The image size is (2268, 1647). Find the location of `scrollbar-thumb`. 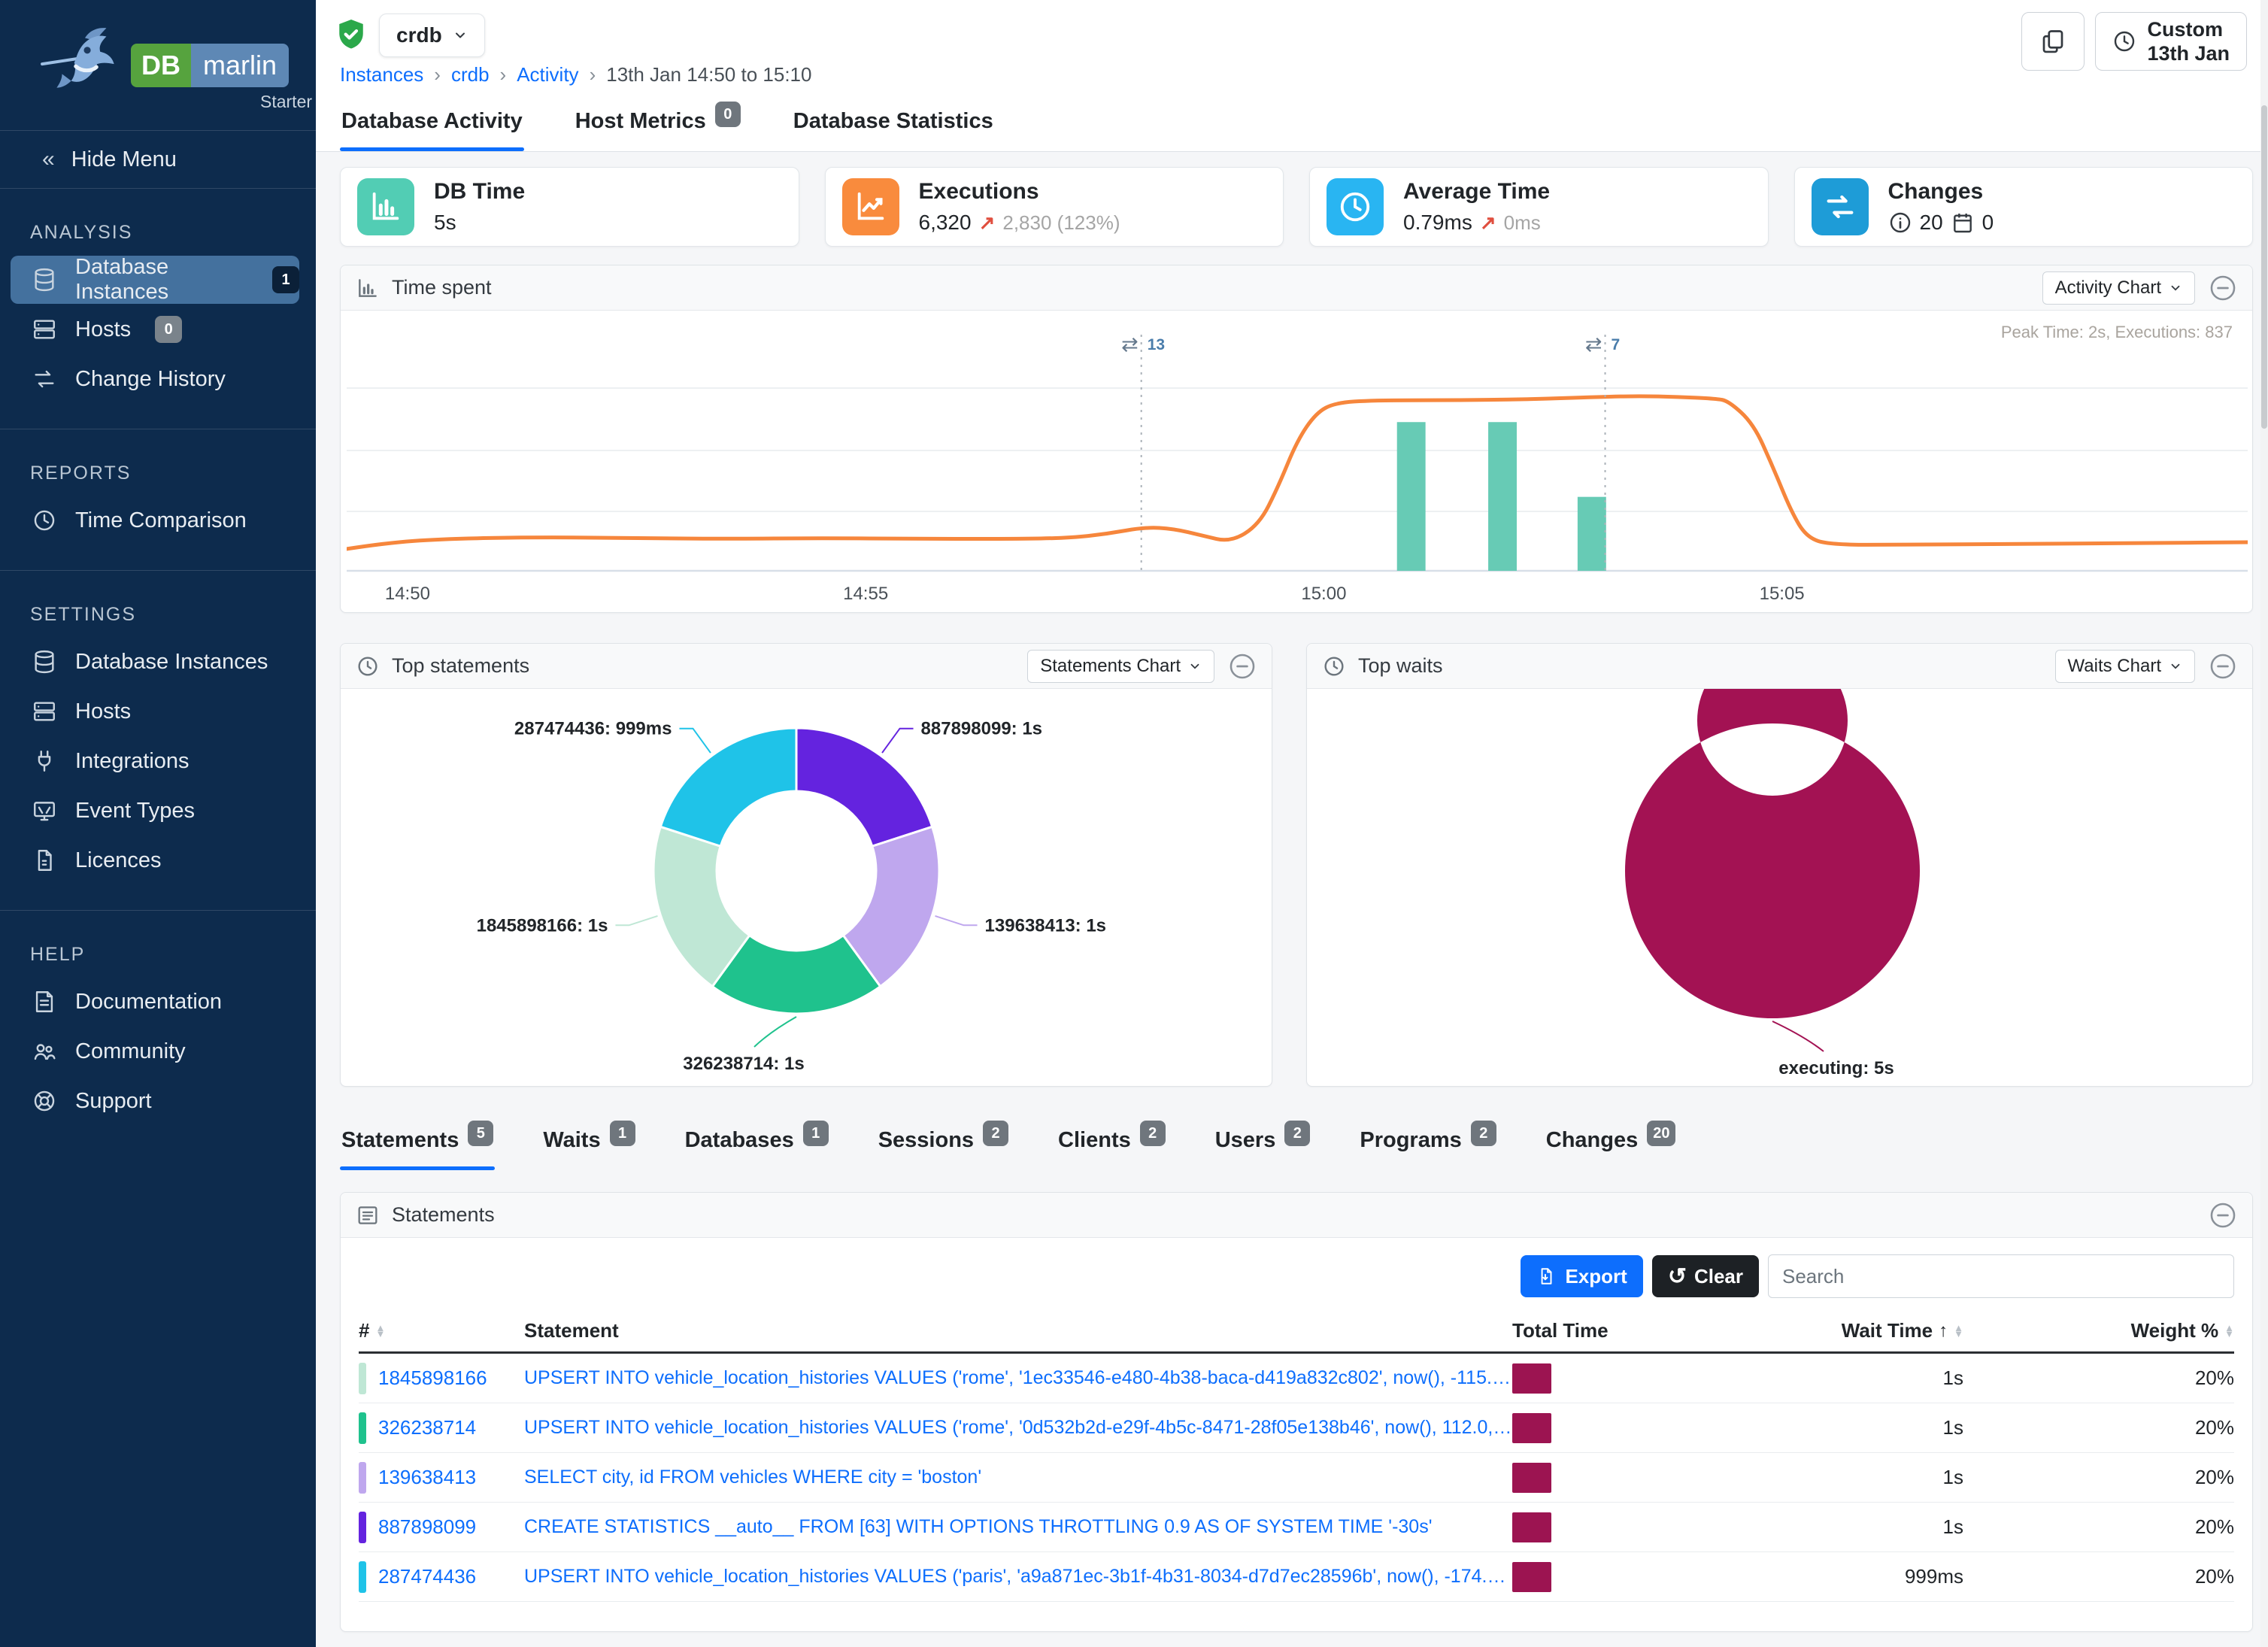

scrollbar-thumb is located at coordinates (2264, 267).